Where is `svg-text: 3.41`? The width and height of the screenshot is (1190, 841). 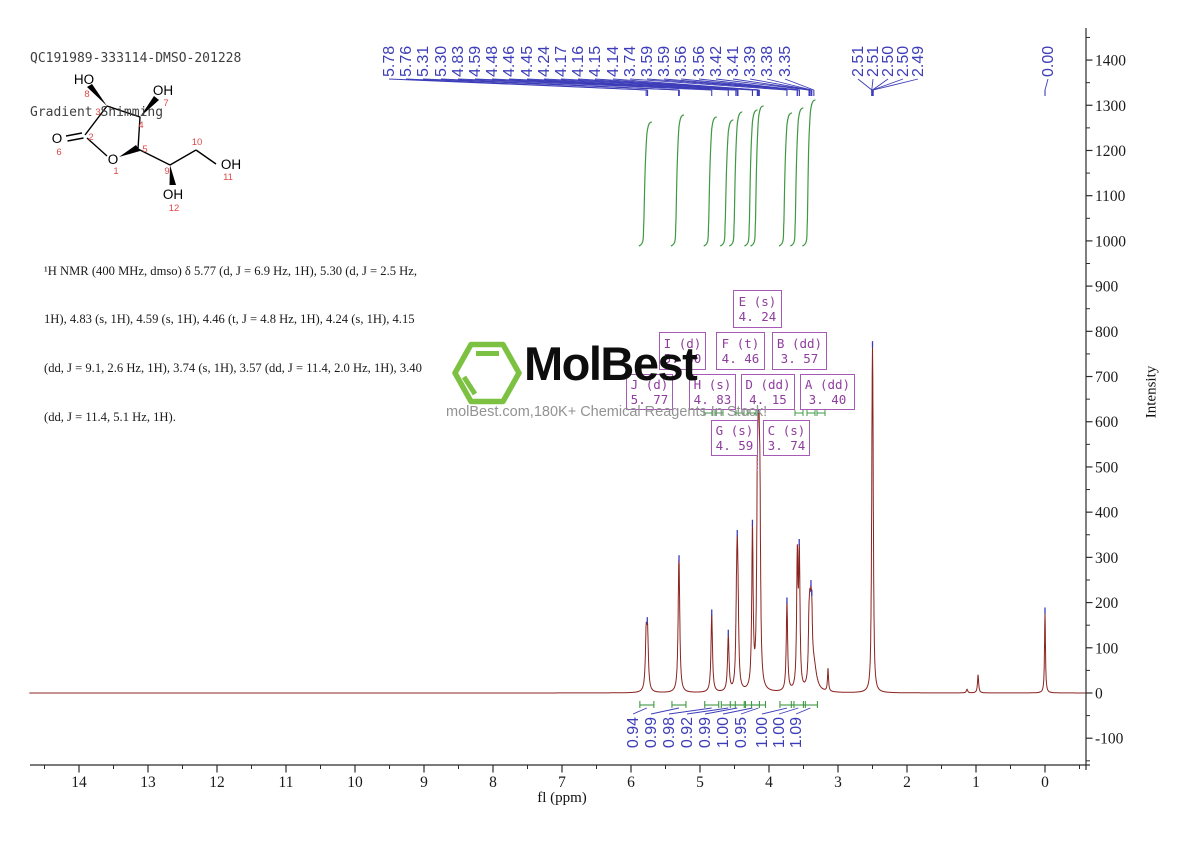
svg-text: 3.41 is located at coordinates (733, 61).